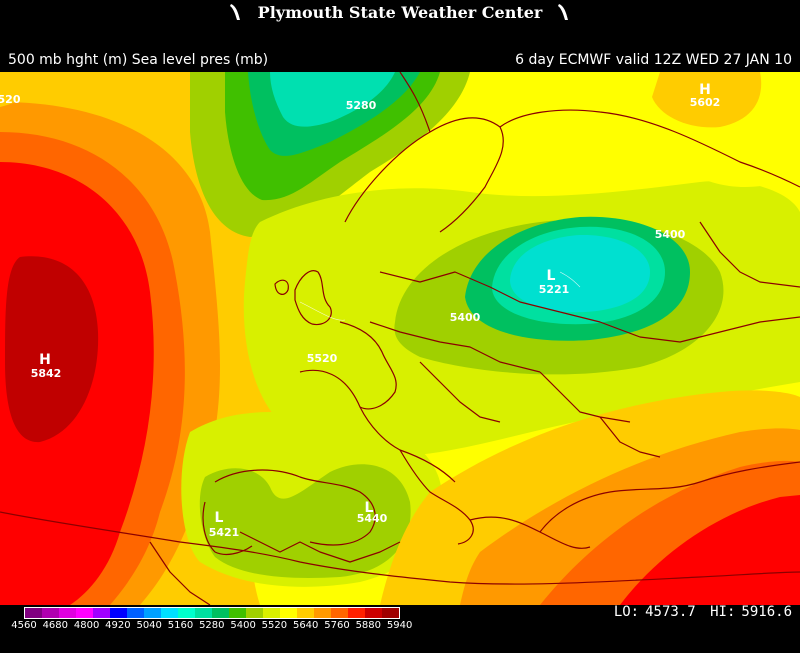 The image size is (800, 653). What do you see at coordinates (149, 625) in the screenshot?
I see `color-scale-tick-label: 5040` at bounding box center [149, 625].